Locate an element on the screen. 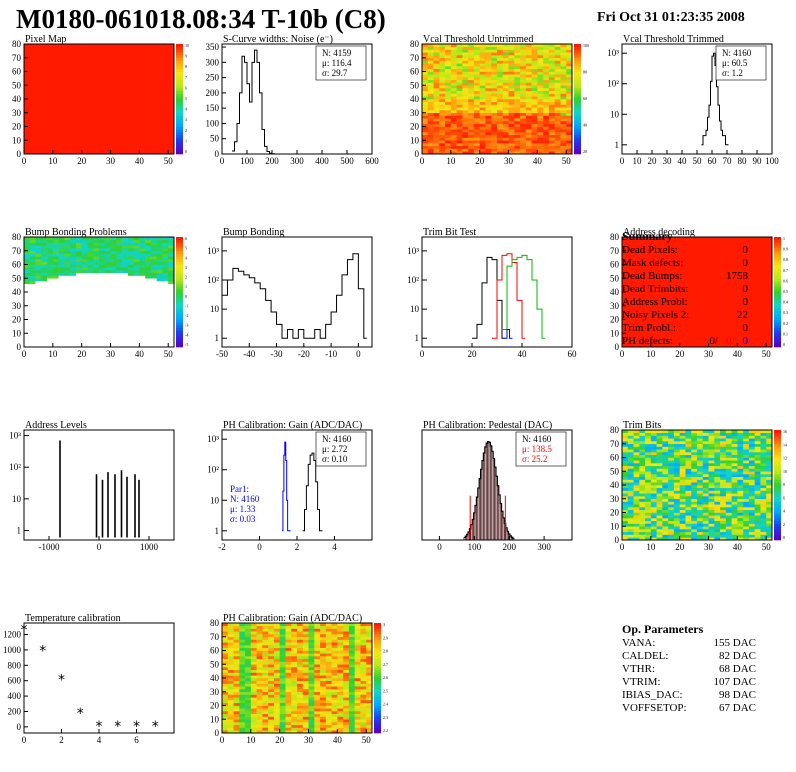  x-tick-label: 50 is located at coordinates (169, 354).